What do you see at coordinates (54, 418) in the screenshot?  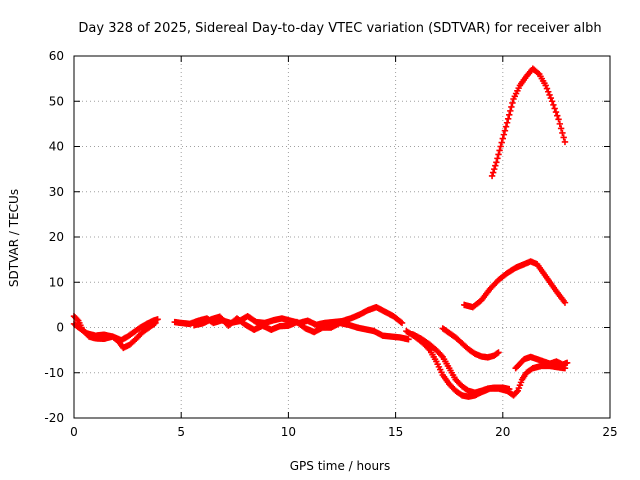 I see `y-tick-label: -20` at bounding box center [54, 418].